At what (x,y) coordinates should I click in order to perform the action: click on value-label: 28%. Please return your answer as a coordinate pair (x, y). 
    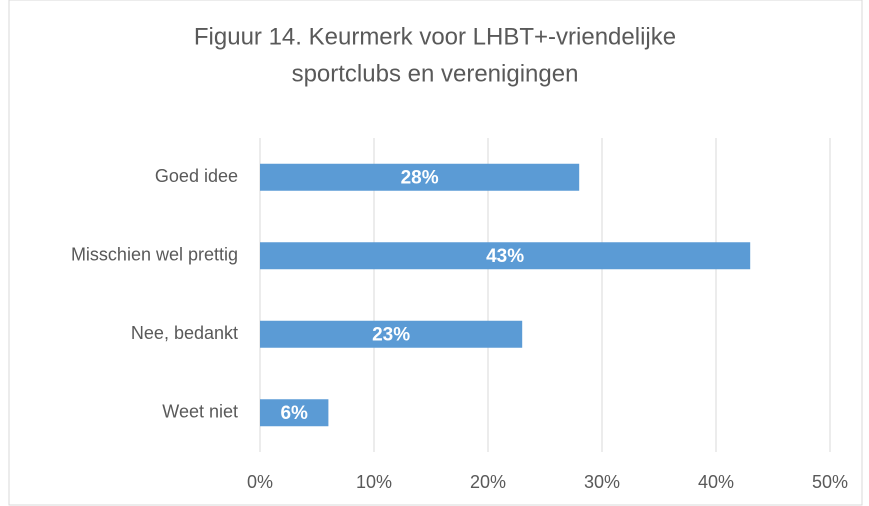
    Looking at the image, I should click on (420, 177).